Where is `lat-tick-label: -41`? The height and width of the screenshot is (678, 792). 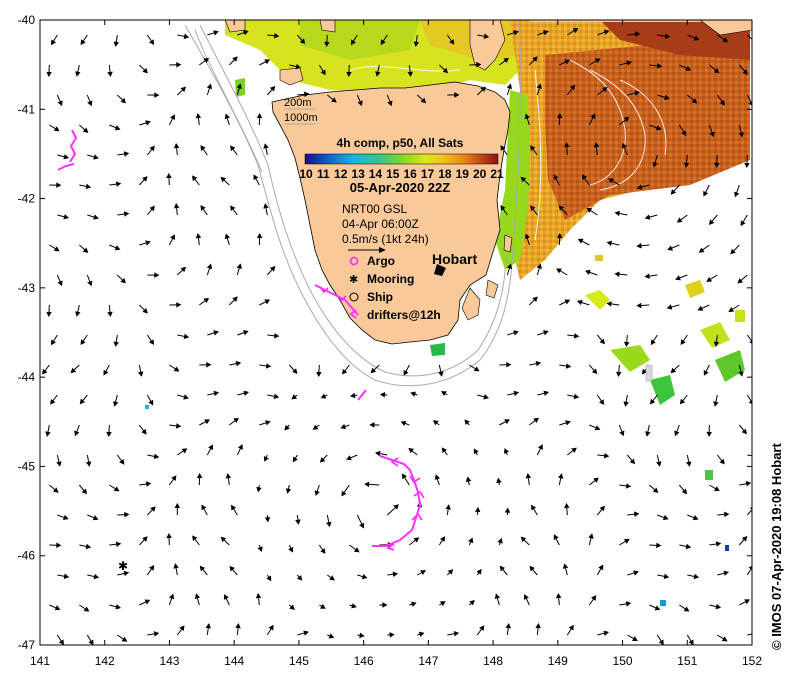
lat-tick-label: -41 is located at coordinates (27, 109).